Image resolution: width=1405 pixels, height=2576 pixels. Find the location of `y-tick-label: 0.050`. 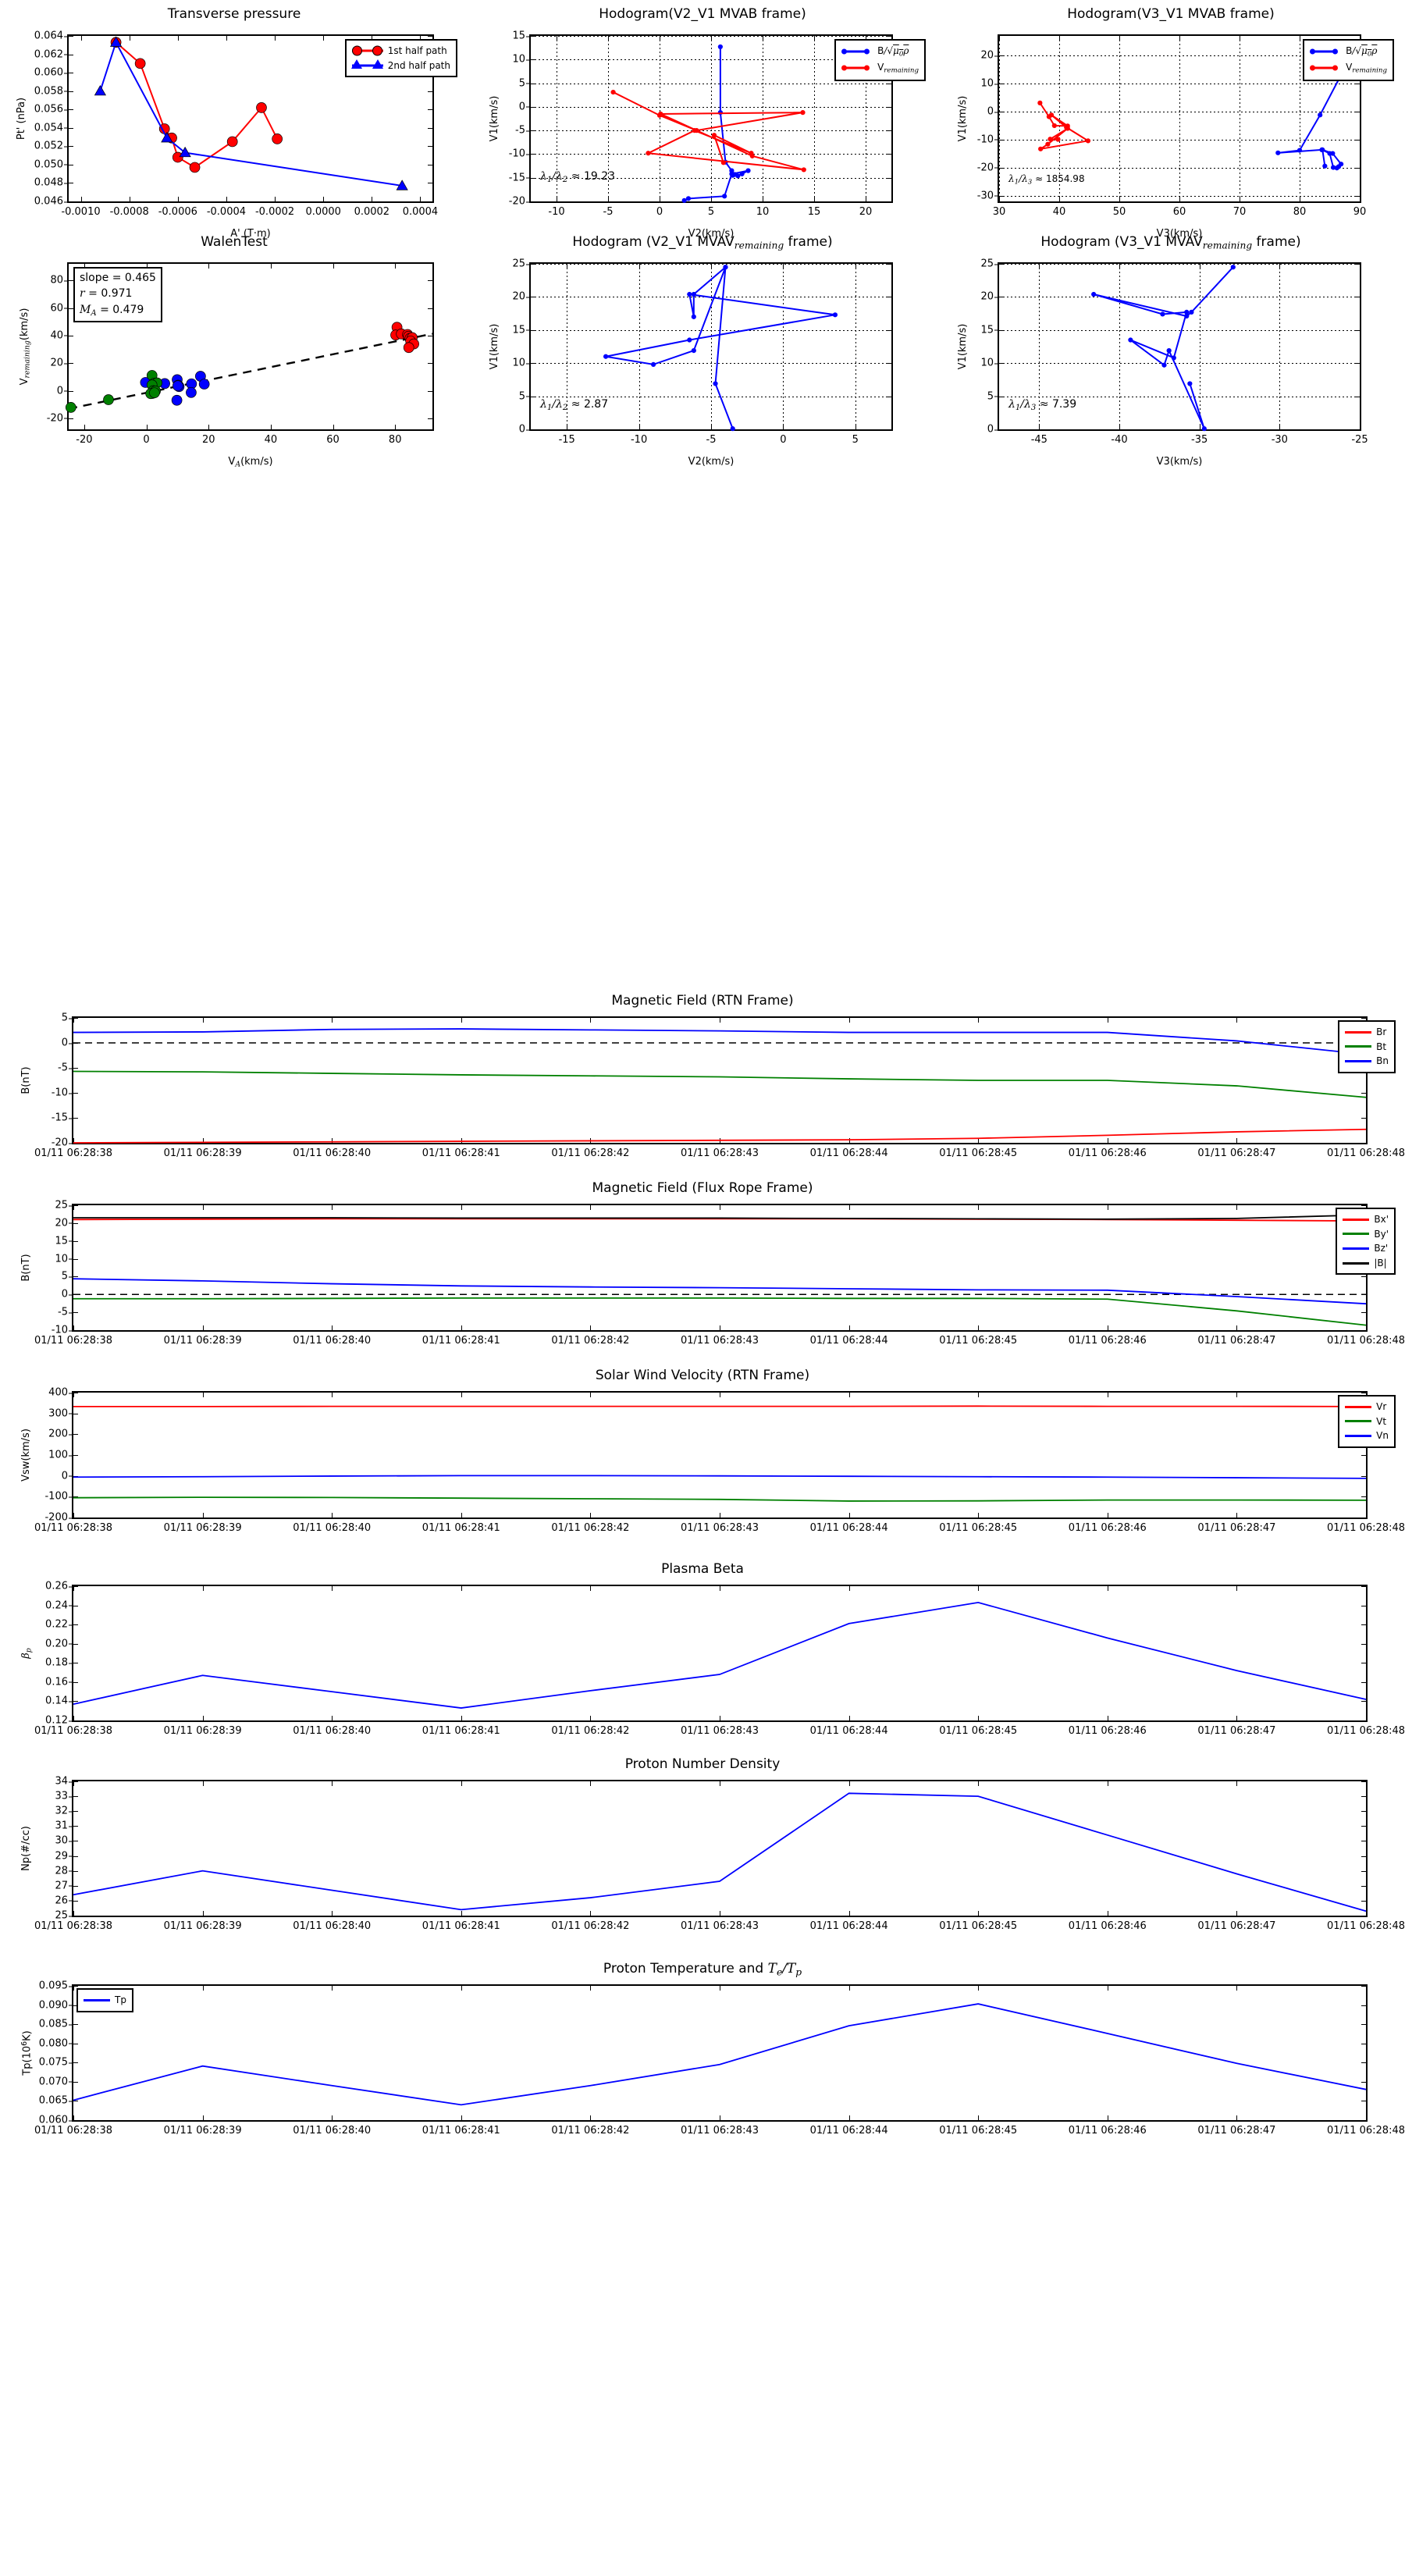

y-tick-label: 0.050 is located at coordinates (51, 164).